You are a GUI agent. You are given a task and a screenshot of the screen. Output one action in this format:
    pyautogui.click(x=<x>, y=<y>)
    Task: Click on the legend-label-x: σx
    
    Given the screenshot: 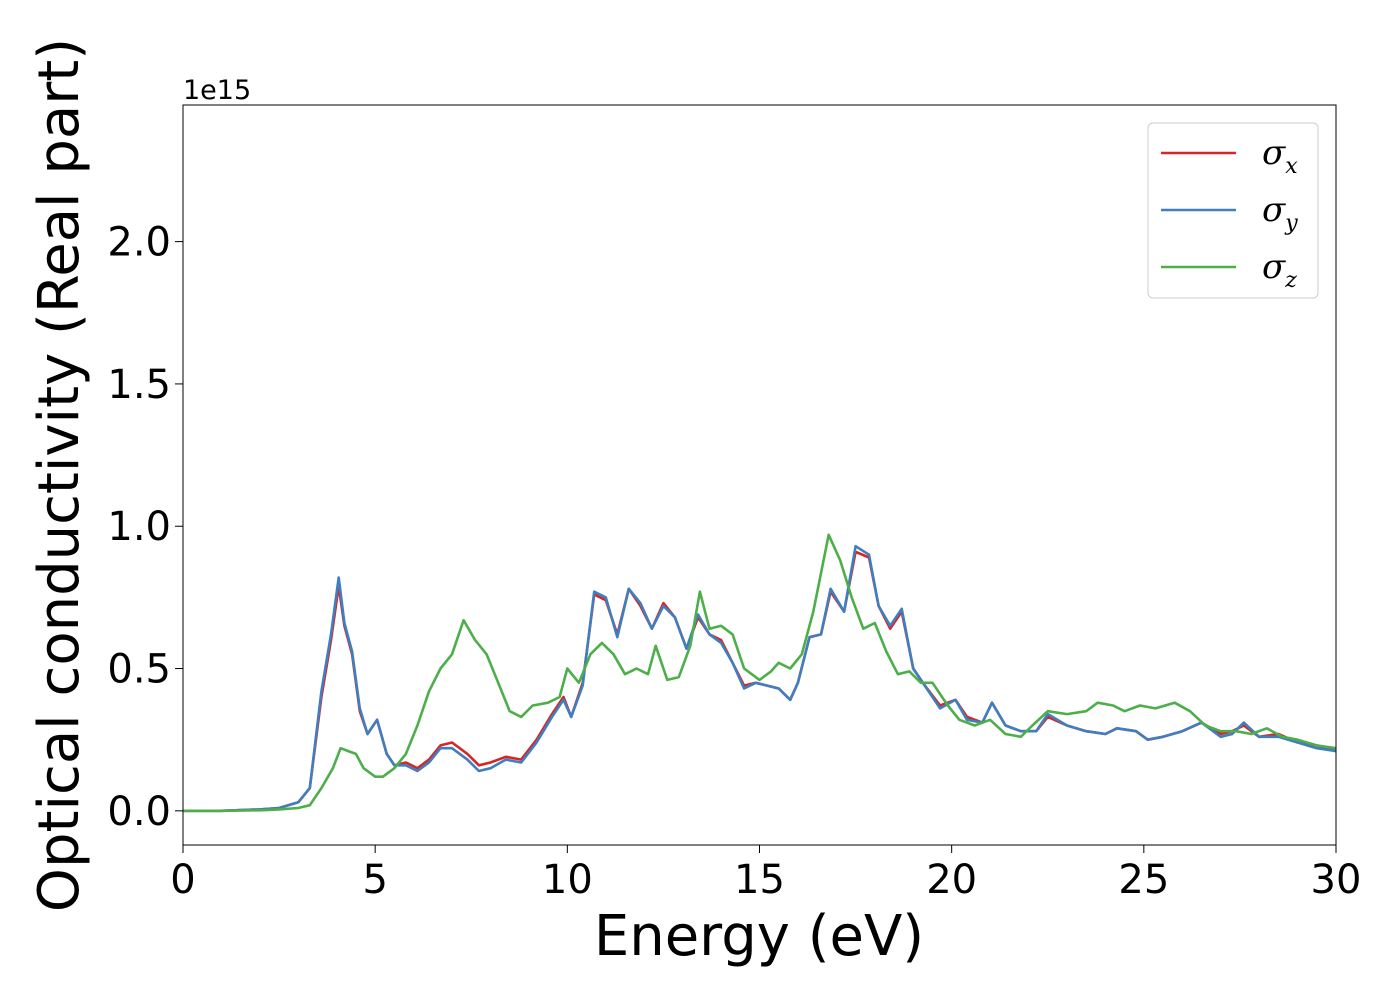 What is the action you would take?
    pyautogui.click(x=1280, y=156)
    